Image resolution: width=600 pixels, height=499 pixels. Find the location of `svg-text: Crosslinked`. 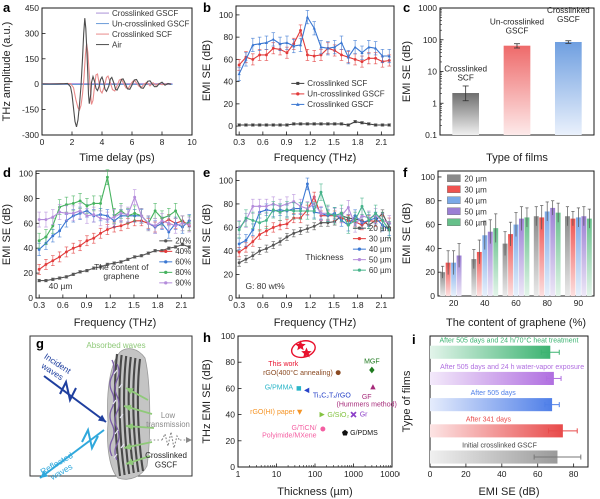

svg-text: Crosslinked is located at coordinates (465, 69).